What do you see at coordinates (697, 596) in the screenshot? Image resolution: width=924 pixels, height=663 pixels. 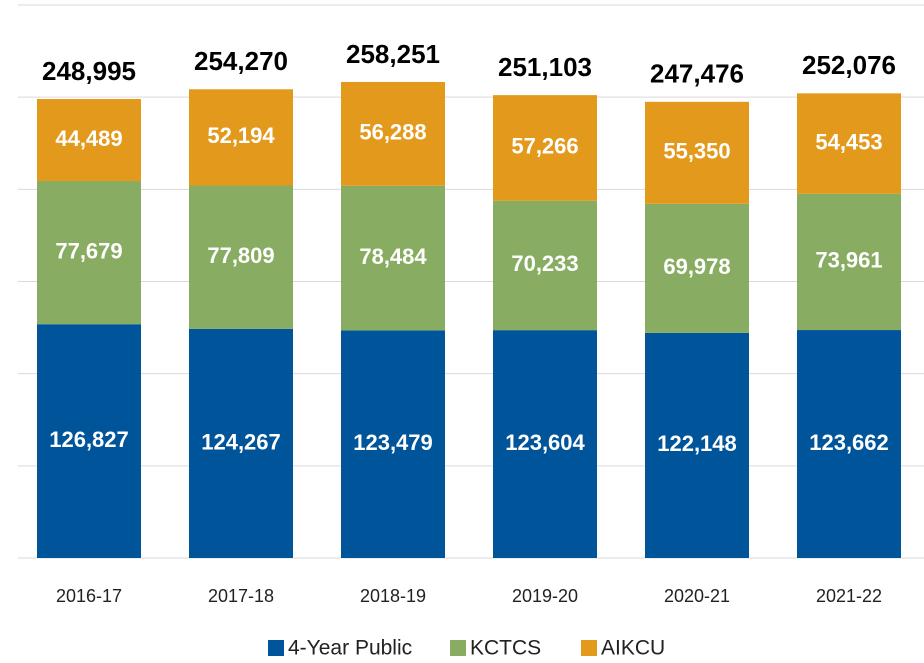 I see `x-tick-label: 2020-21` at bounding box center [697, 596].